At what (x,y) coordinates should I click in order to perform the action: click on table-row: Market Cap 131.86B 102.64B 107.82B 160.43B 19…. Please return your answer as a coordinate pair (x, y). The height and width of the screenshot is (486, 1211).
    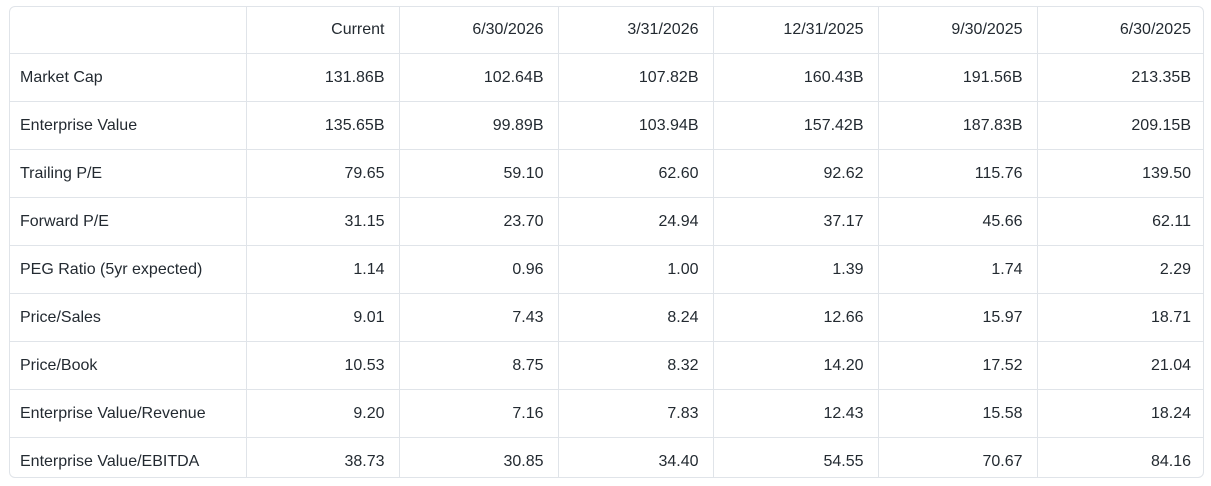
    Looking at the image, I should click on (606, 77).